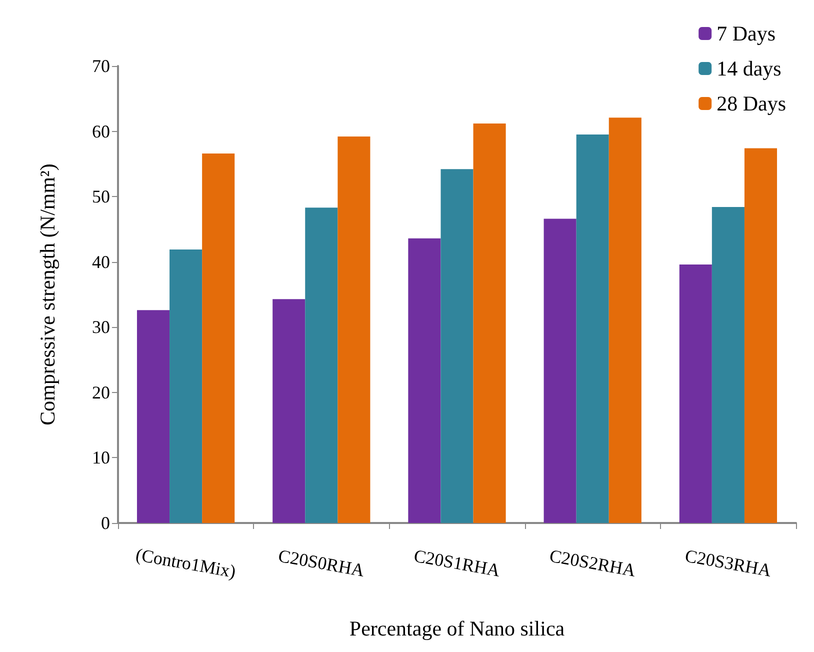 Image resolution: width=814 pixels, height=652 pixels. Describe the element at coordinates (751, 104) in the screenshot. I see `legend-label: 28 Days` at that location.